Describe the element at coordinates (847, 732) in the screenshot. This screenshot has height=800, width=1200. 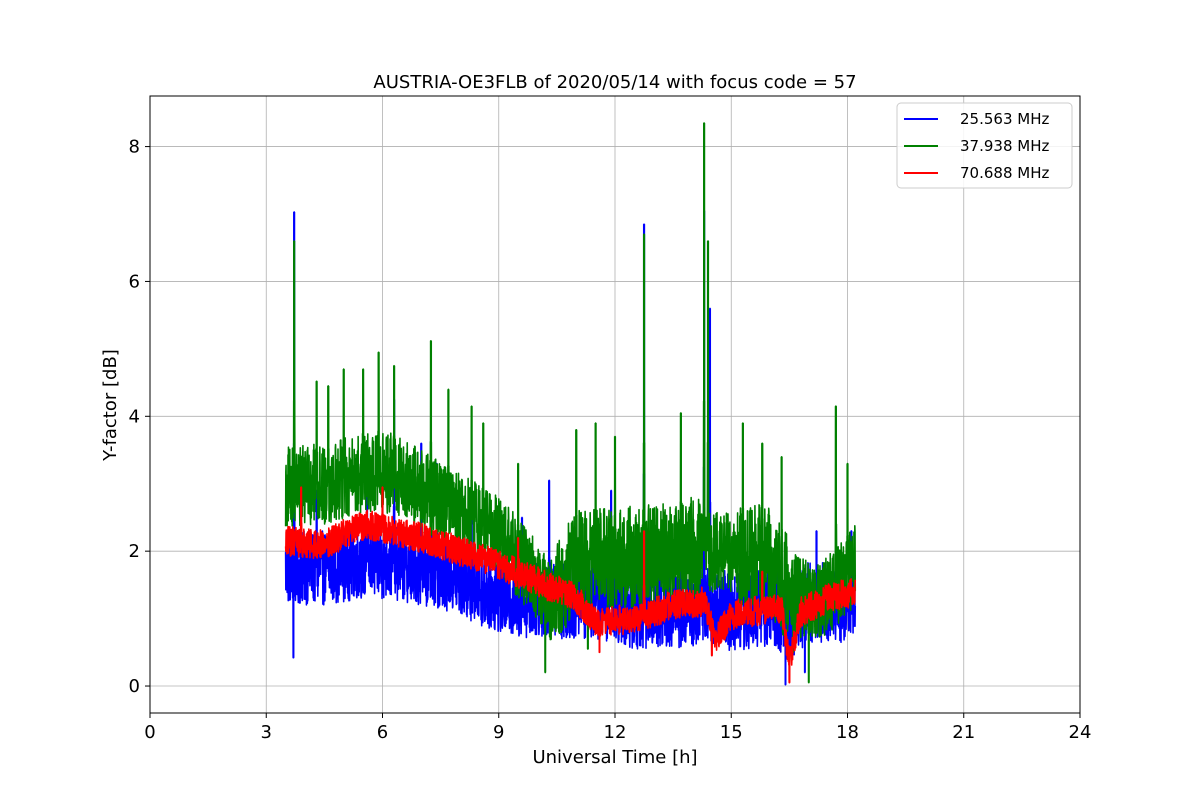
I see `x-tick-label: 18` at that location.